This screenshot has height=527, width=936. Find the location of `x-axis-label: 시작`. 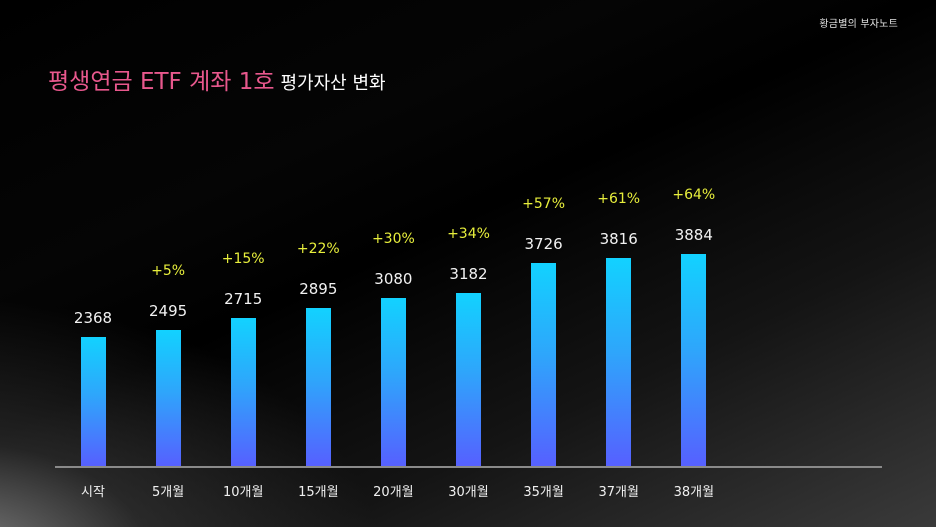

x-axis-label: 시작 is located at coordinates (93, 492).